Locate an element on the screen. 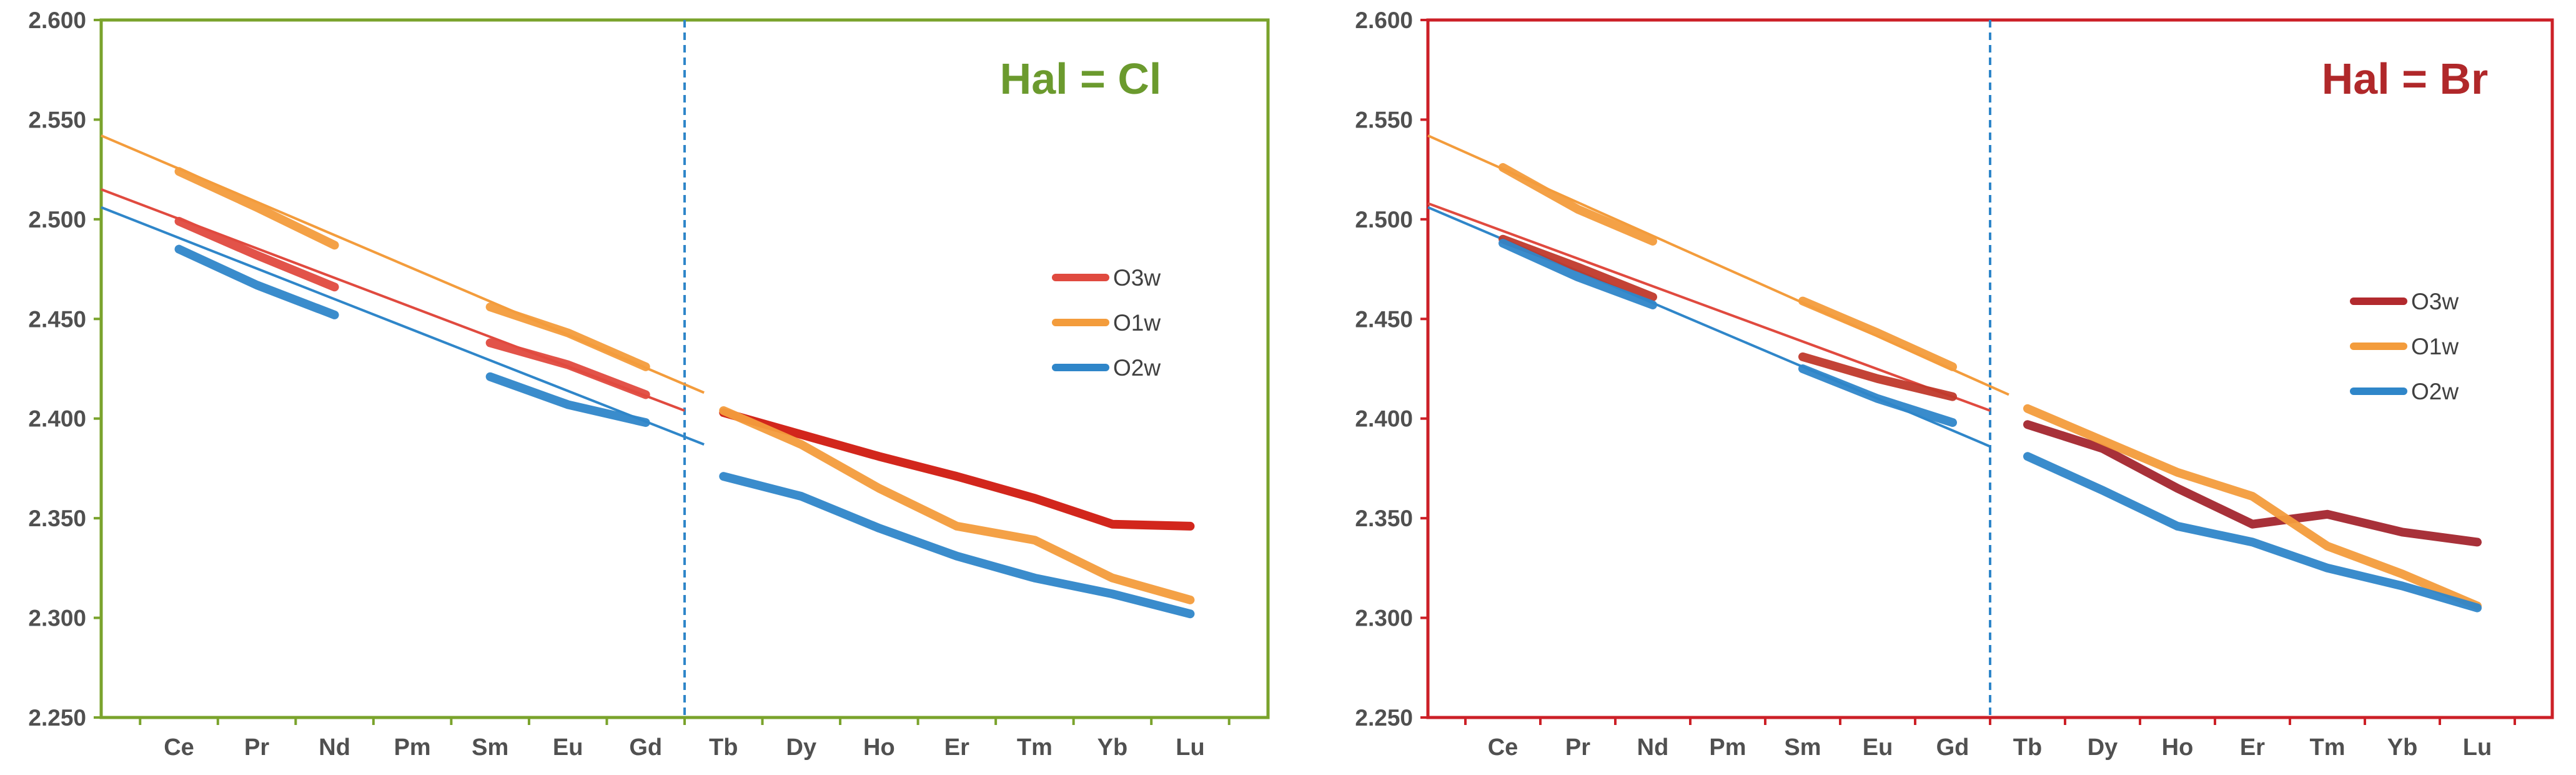 The image size is (2576, 775). chart-title: Hal = Br is located at coordinates (2405, 78).